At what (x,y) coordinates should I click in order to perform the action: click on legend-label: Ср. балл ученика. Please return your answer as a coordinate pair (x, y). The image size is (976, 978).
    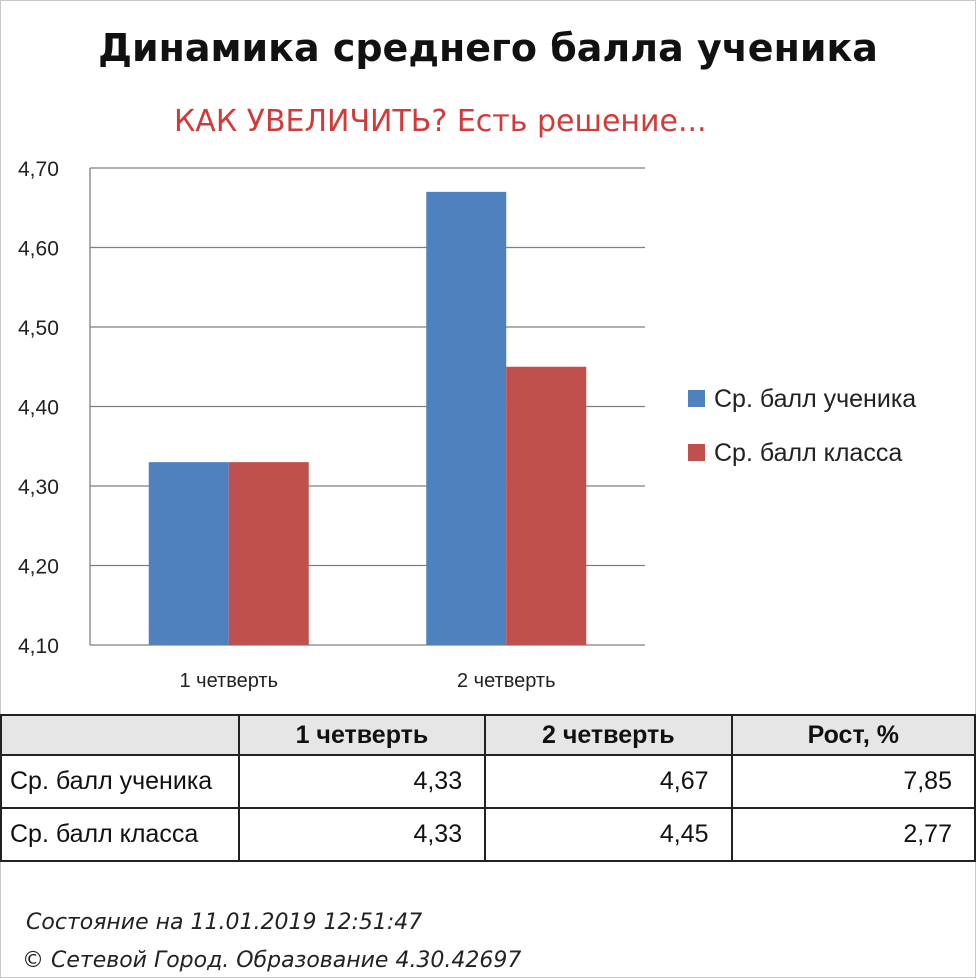
    Looking at the image, I should click on (815, 399).